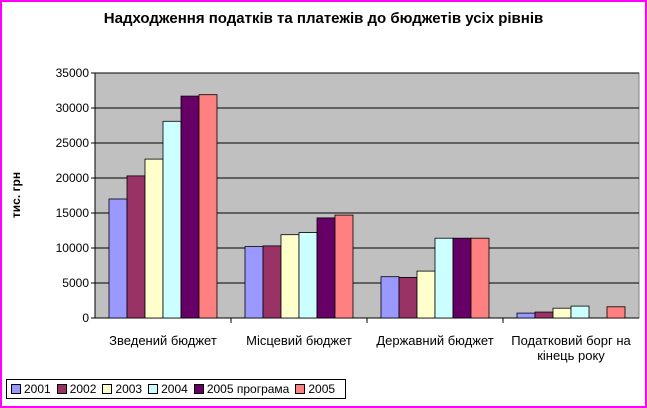 This screenshot has width=647, height=408. I want to click on y-tick-label: 15000, so click(73, 213).